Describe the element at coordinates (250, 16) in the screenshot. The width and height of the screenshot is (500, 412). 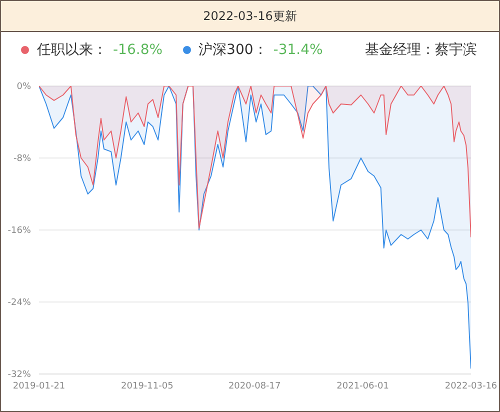
I see `chart-title: 2022-03-16更新` at that location.